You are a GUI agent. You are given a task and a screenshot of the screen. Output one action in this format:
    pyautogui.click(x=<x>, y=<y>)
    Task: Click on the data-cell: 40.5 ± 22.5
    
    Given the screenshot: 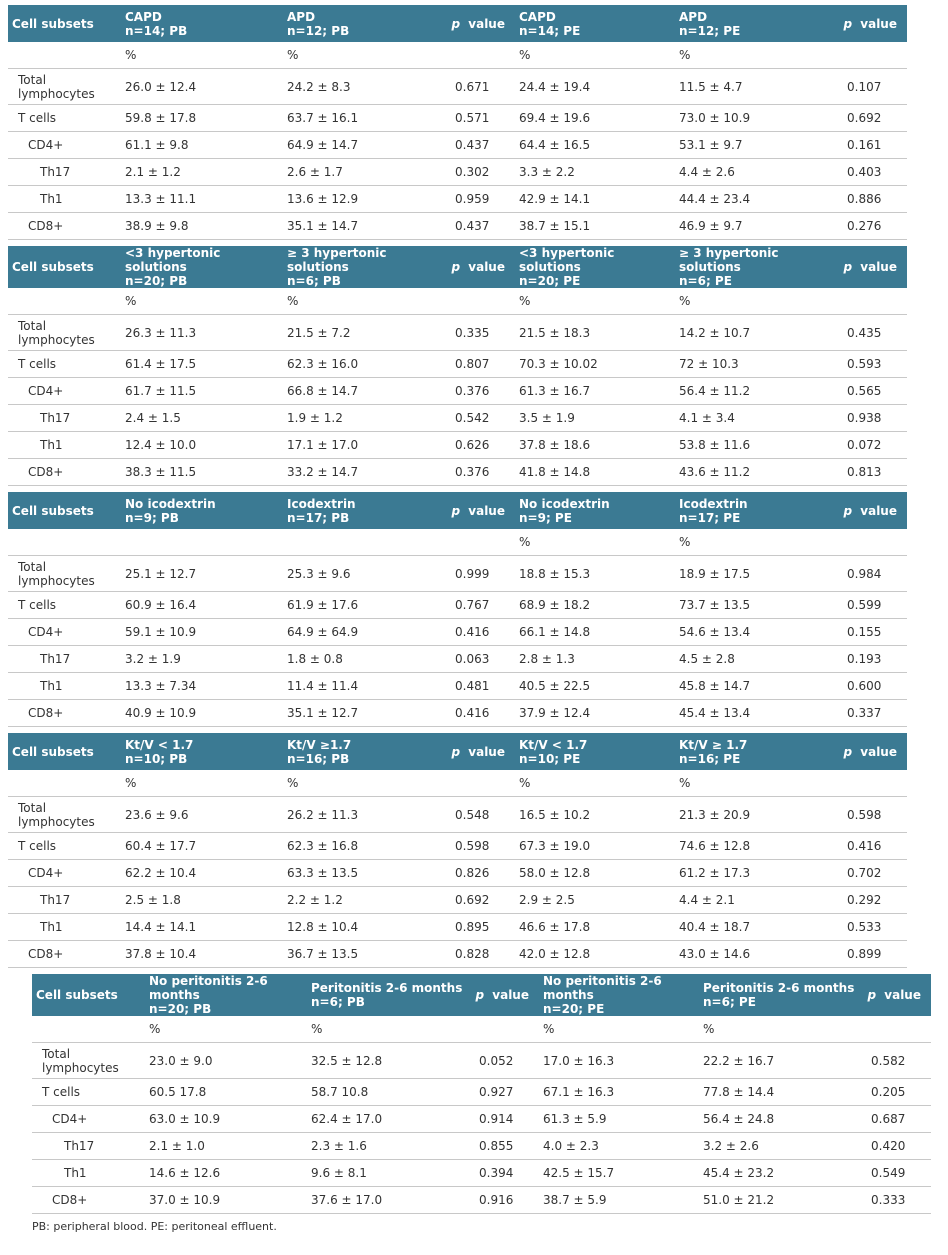 What is the action you would take?
    pyautogui.click(x=595, y=686)
    